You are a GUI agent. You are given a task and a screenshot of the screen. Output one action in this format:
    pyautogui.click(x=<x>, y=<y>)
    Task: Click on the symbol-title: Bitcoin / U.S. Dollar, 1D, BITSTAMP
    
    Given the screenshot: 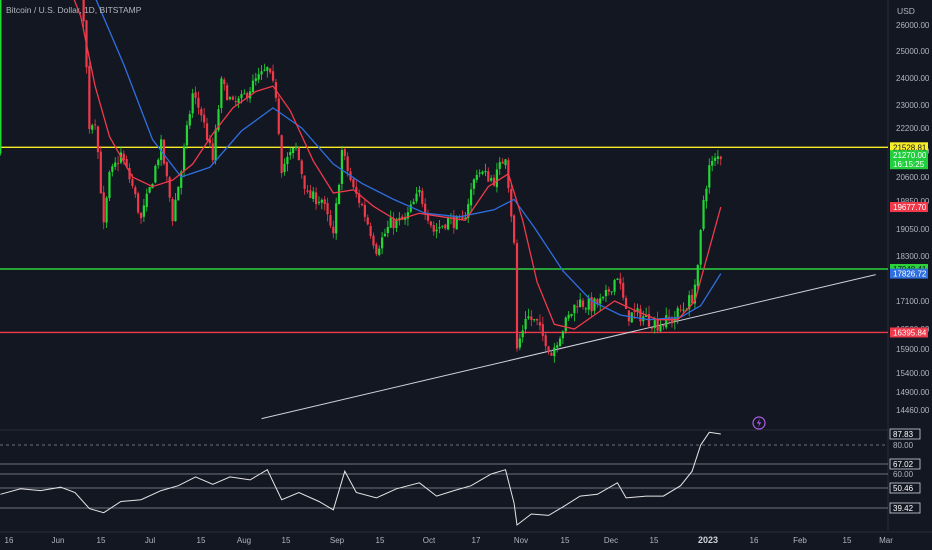 What is the action you would take?
    pyautogui.click(x=74, y=10)
    